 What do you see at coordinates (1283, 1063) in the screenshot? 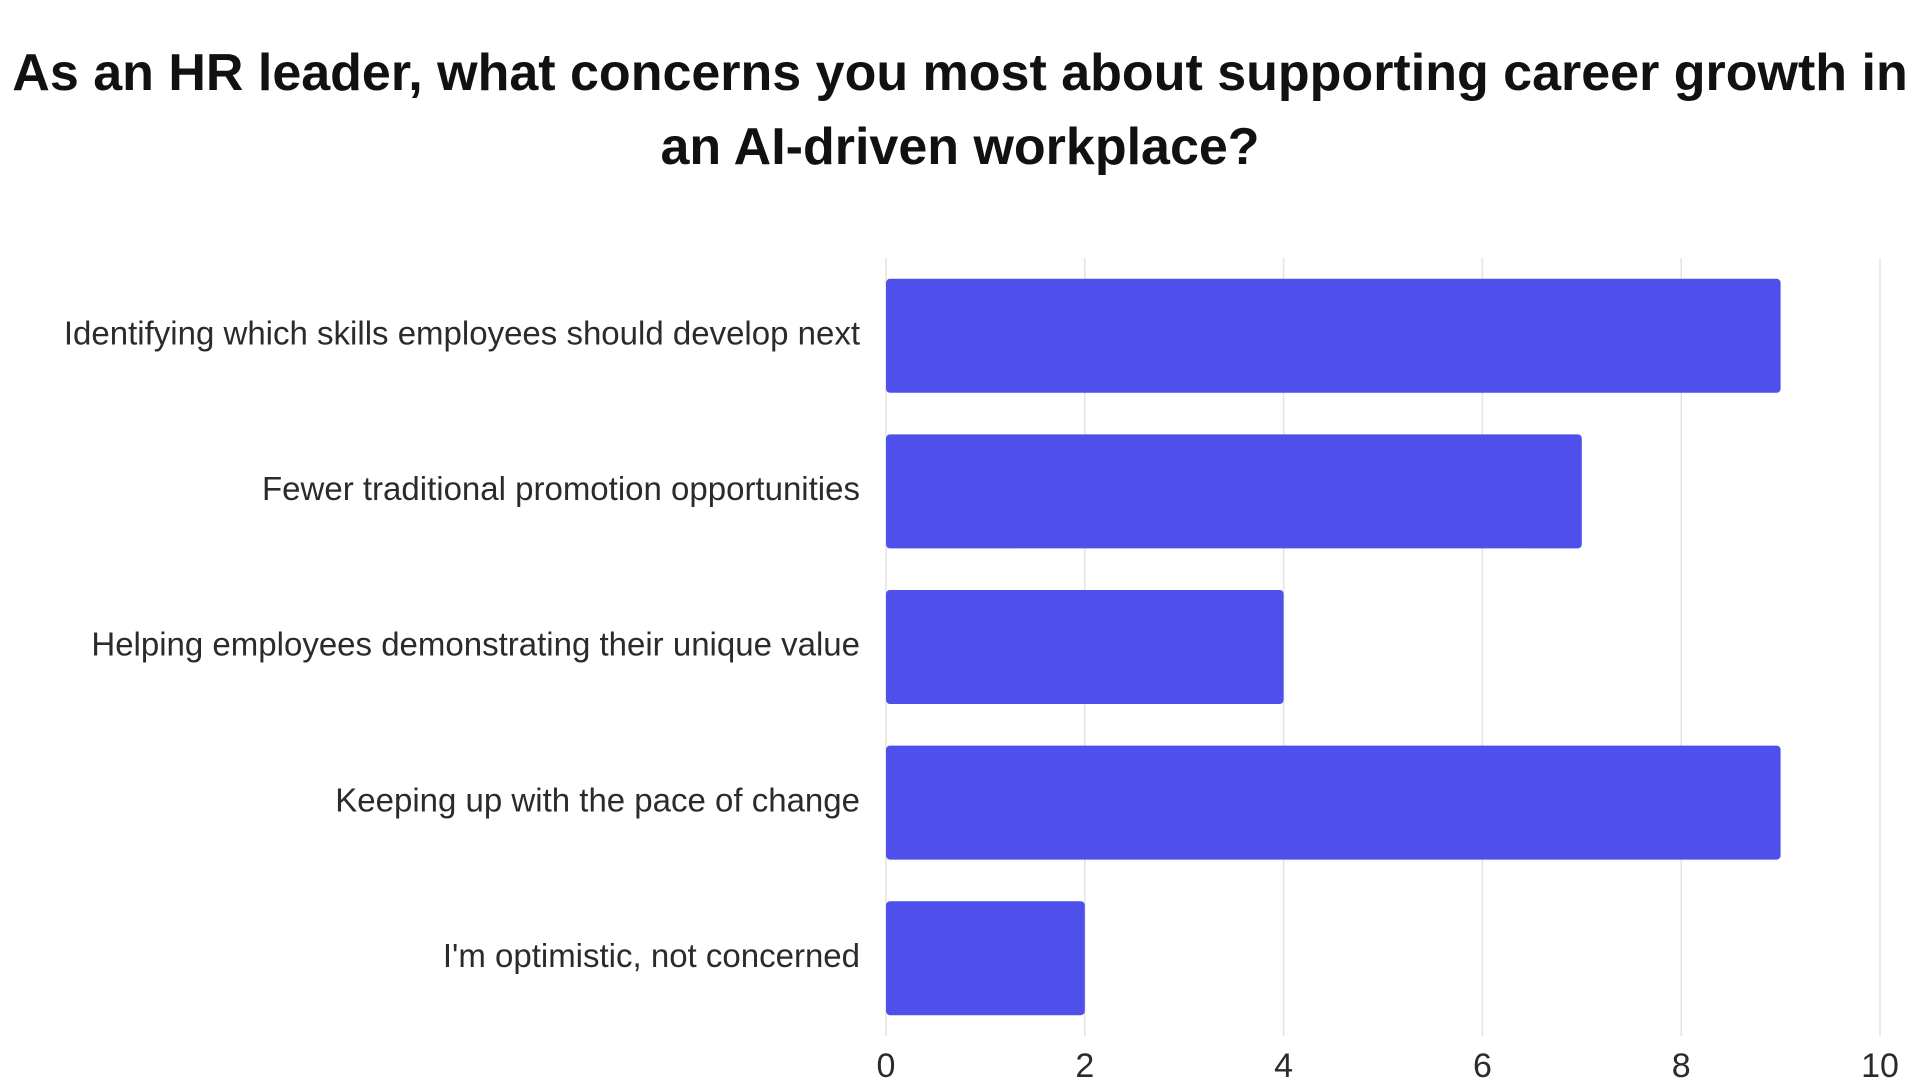
I see `x-tick-label: 4` at bounding box center [1283, 1063].